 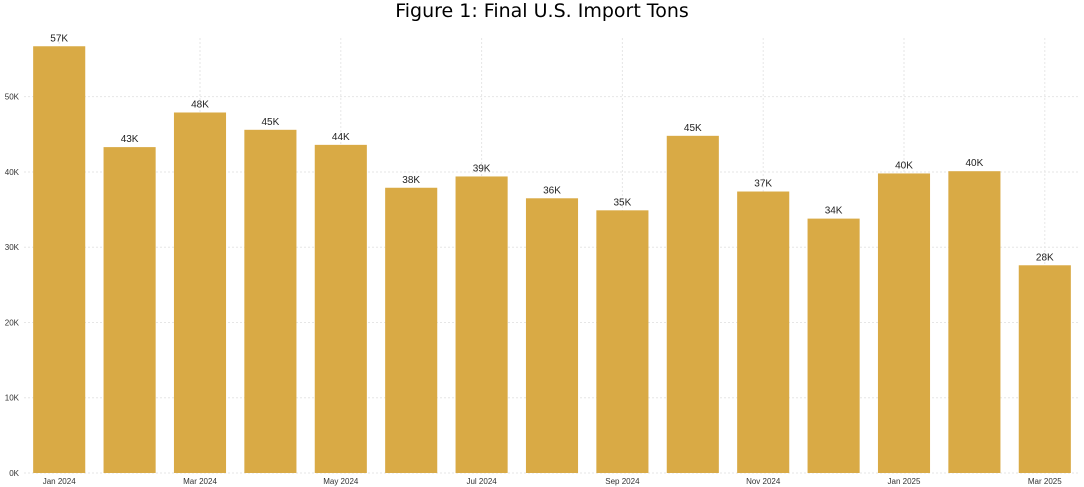 I want to click on y-tick-label: 40K, so click(x=12, y=172).